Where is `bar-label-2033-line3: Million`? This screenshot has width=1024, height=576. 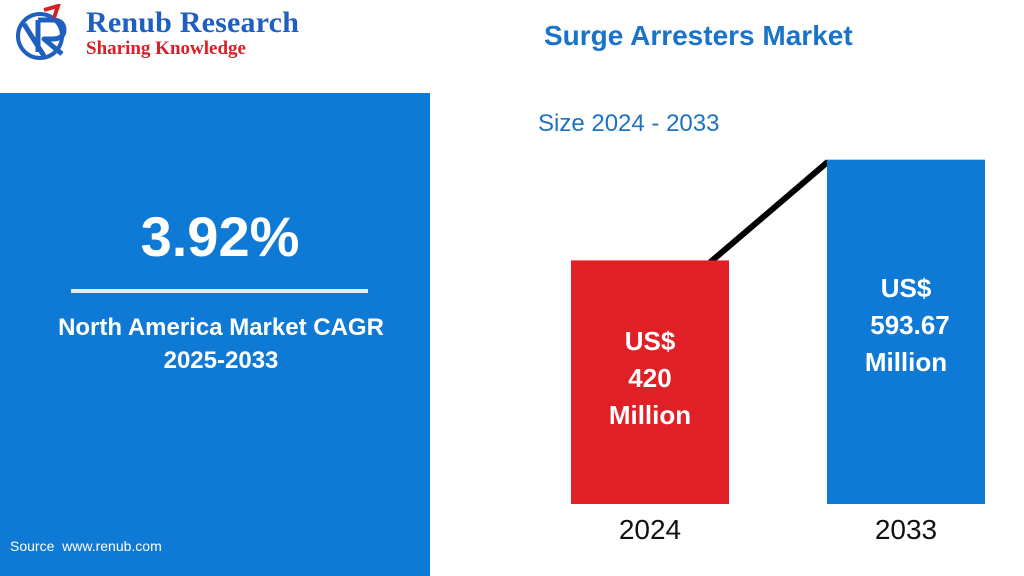
bar-label-2033-line3: Million is located at coordinates (906, 362).